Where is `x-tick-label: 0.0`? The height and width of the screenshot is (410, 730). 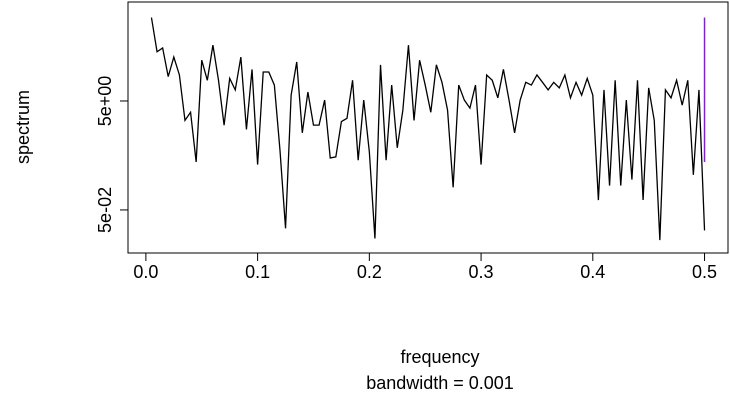 x-tick-label: 0.0 is located at coordinates (145, 272).